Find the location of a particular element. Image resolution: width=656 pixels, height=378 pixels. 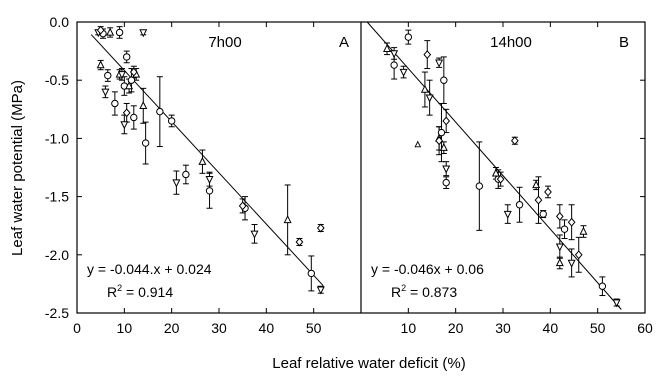

r-squared: R2 = 0.873 is located at coordinates (424, 291).